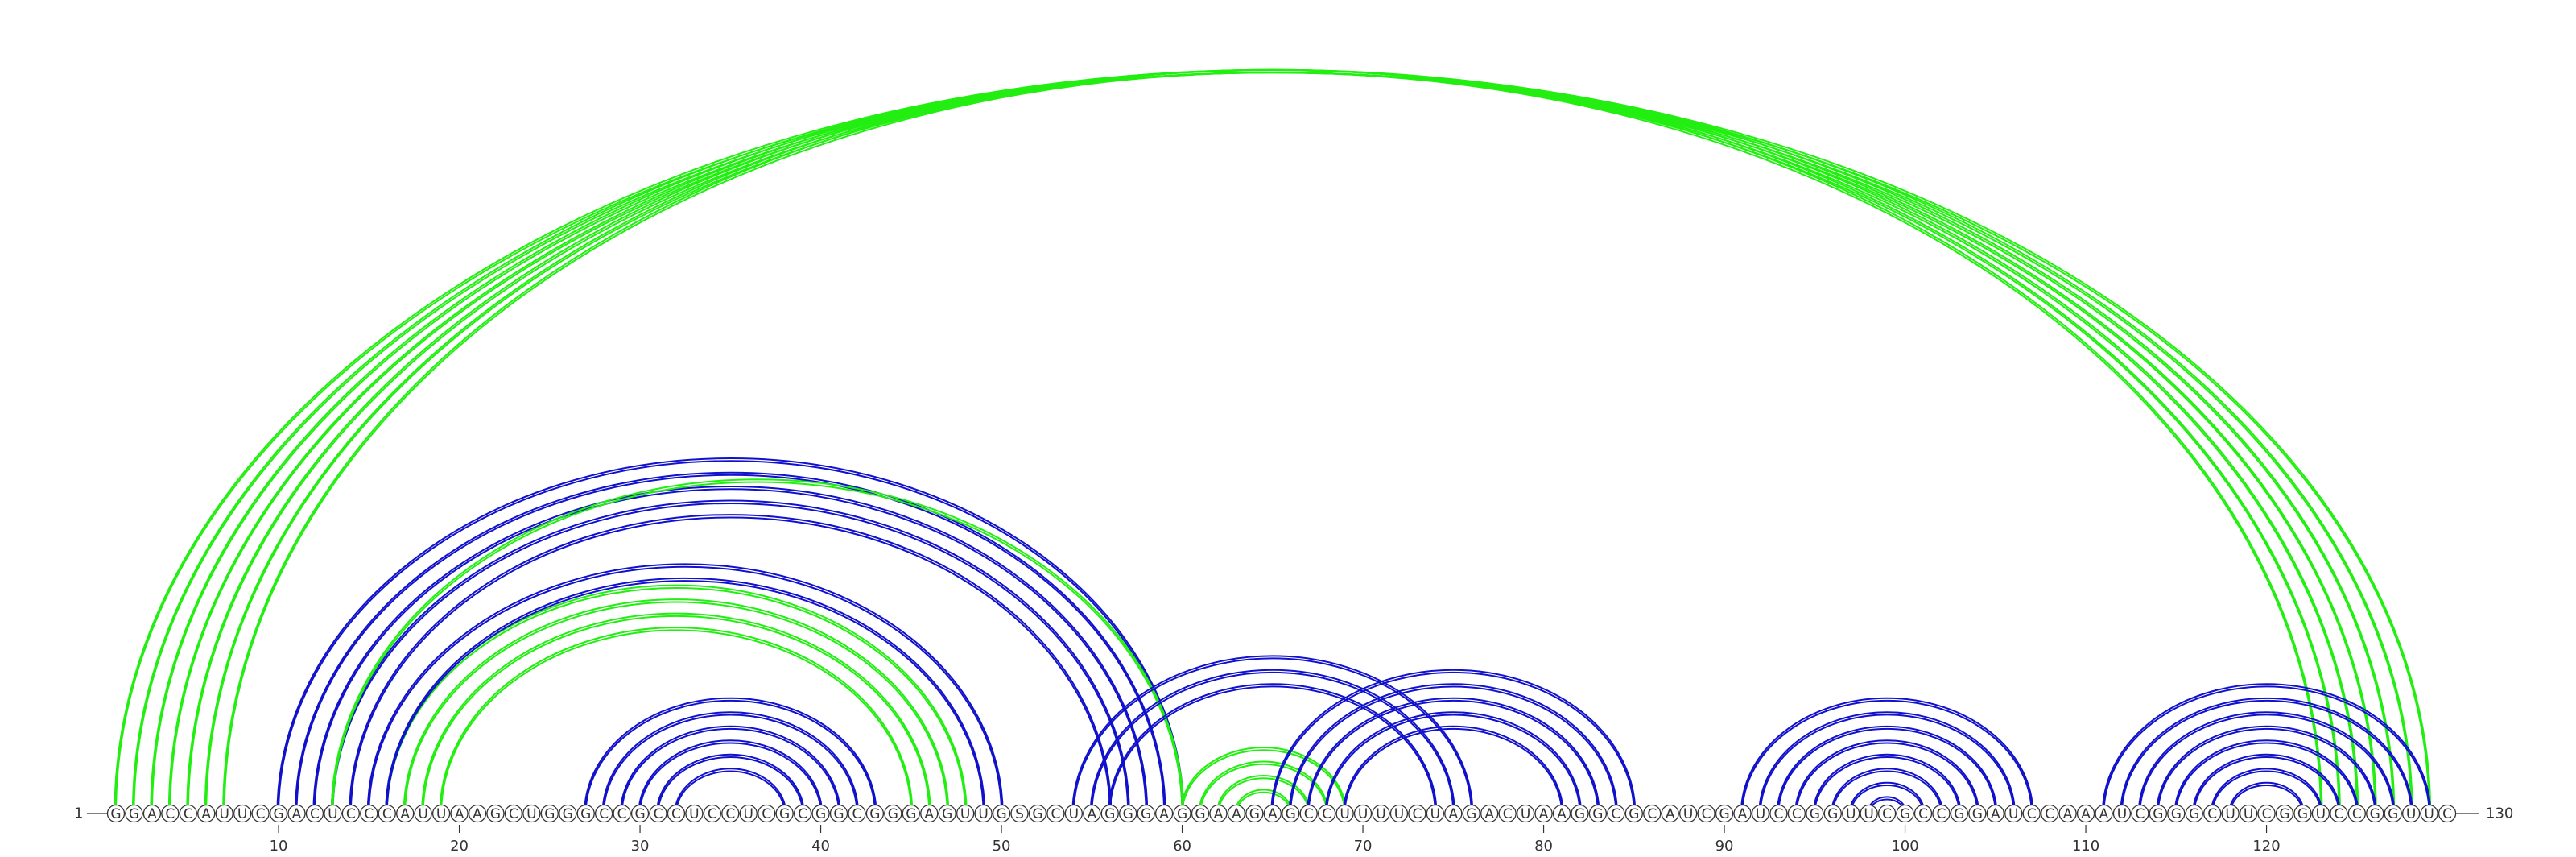  What do you see at coordinates (279, 846) in the screenshot?
I see `tick-label: 10` at bounding box center [279, 846].